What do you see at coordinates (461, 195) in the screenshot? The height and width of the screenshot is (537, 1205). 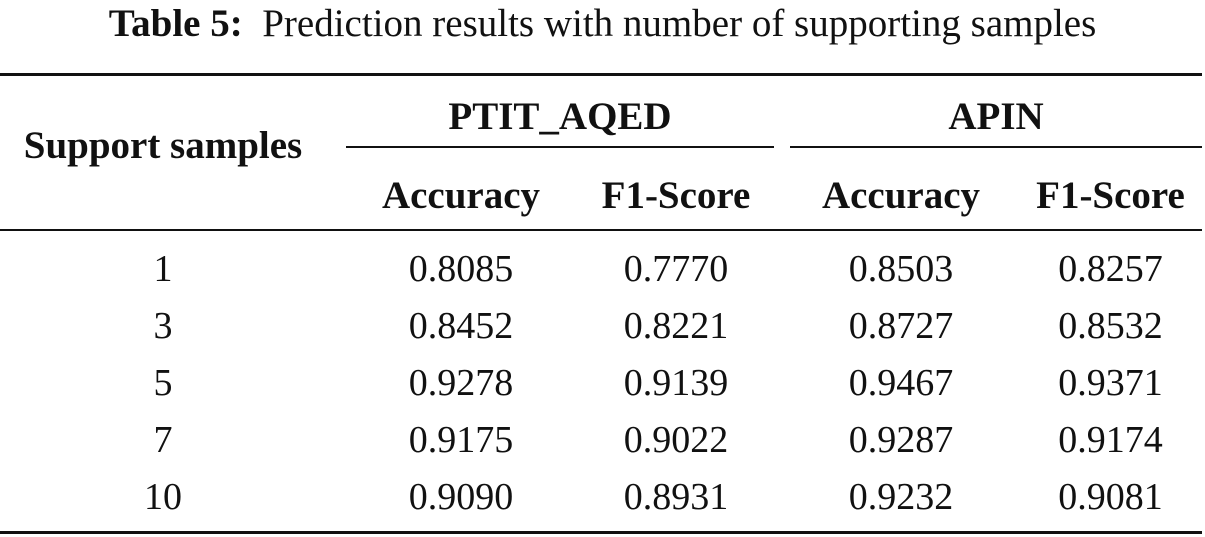 I see `subheader-ptit-accuracy: Accuracy` at bounding box center [461, 195].